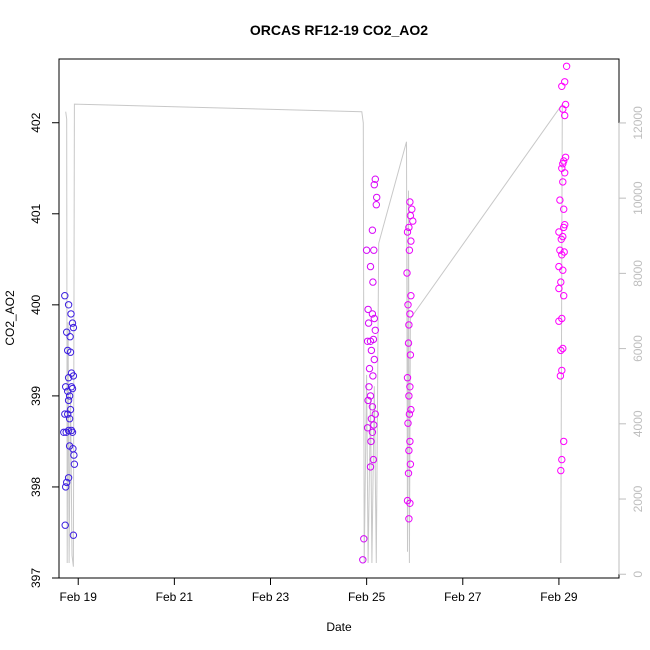  I want to click on y-tick-label: 399, so click(36, 396).